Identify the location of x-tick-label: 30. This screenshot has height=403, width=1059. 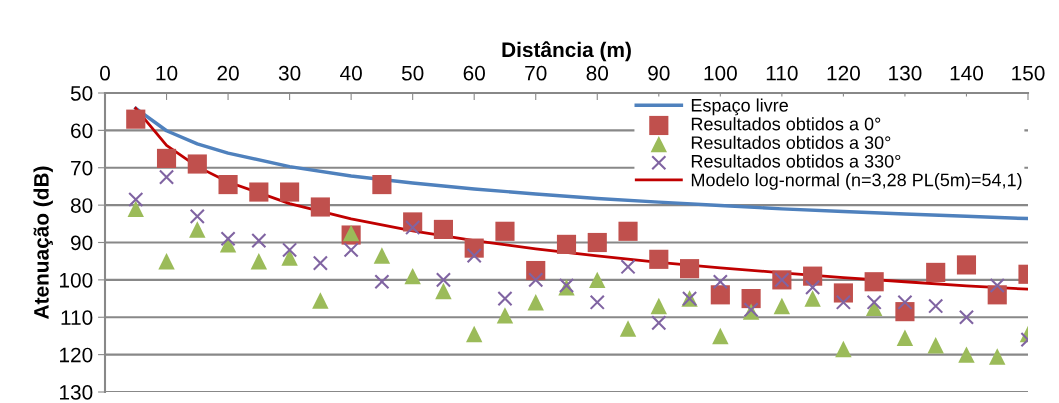
(289, 73).